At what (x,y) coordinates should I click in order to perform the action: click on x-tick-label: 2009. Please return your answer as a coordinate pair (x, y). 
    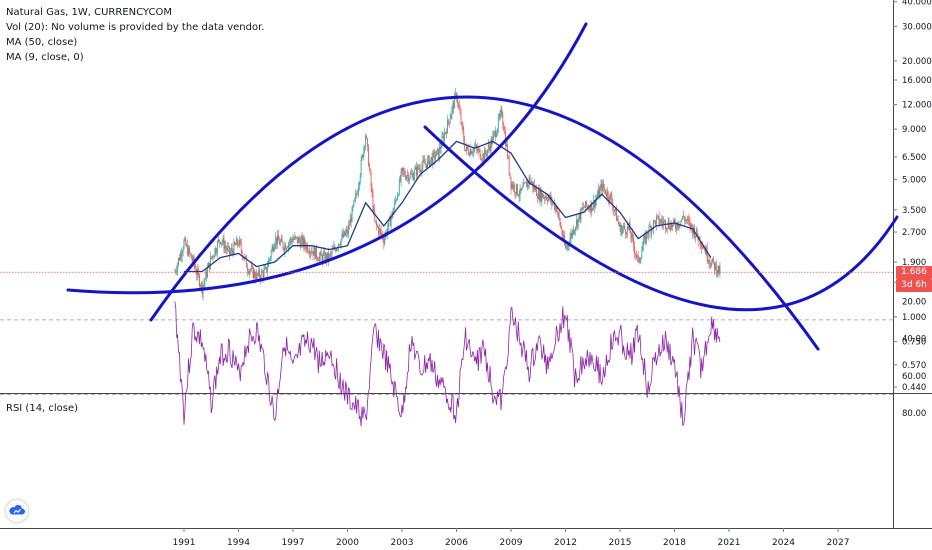
    Looking at the image, I should click on (511, 543).